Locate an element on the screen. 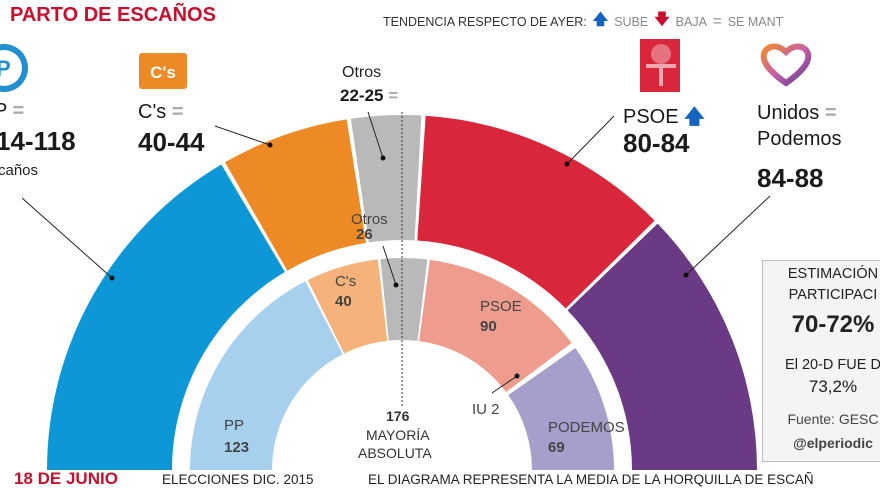 The height and width of the screenshot is (495, 880). leader-inner-otros is located at coordinates (389, 265).